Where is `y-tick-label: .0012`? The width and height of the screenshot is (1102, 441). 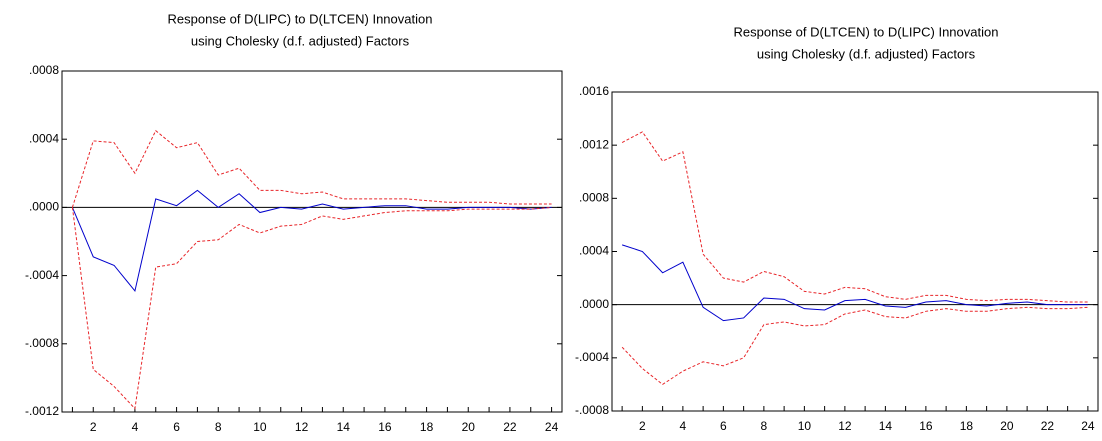
y-tick-label: .0012 is located at coordinates (594, 144).